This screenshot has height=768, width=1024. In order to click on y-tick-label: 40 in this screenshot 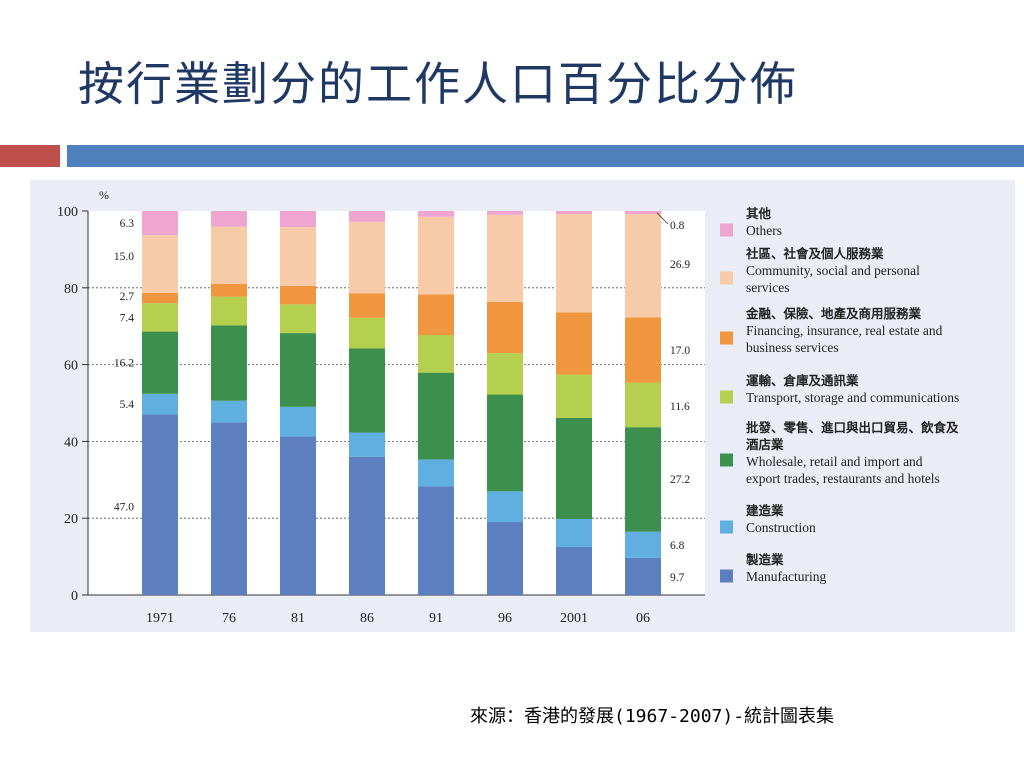, I will do `click(71, 442)`.